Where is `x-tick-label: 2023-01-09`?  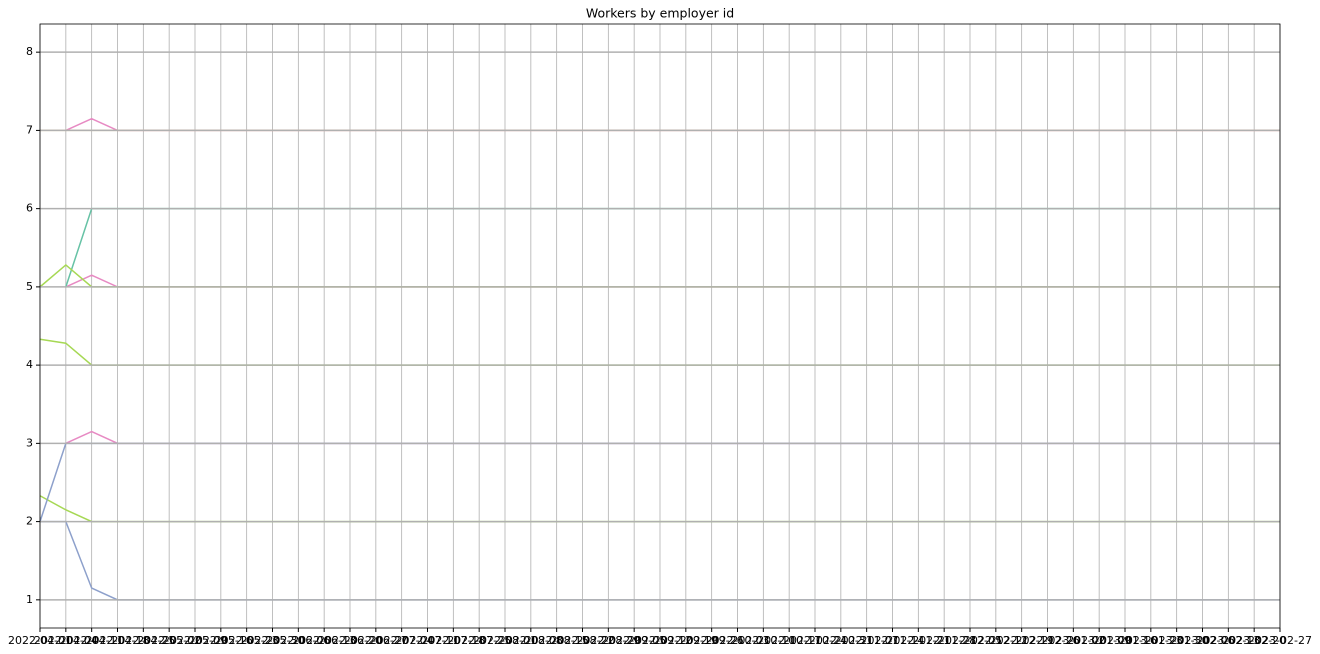 x-tick-label: 2023-01-09 is located at coordinates (1099, 640).